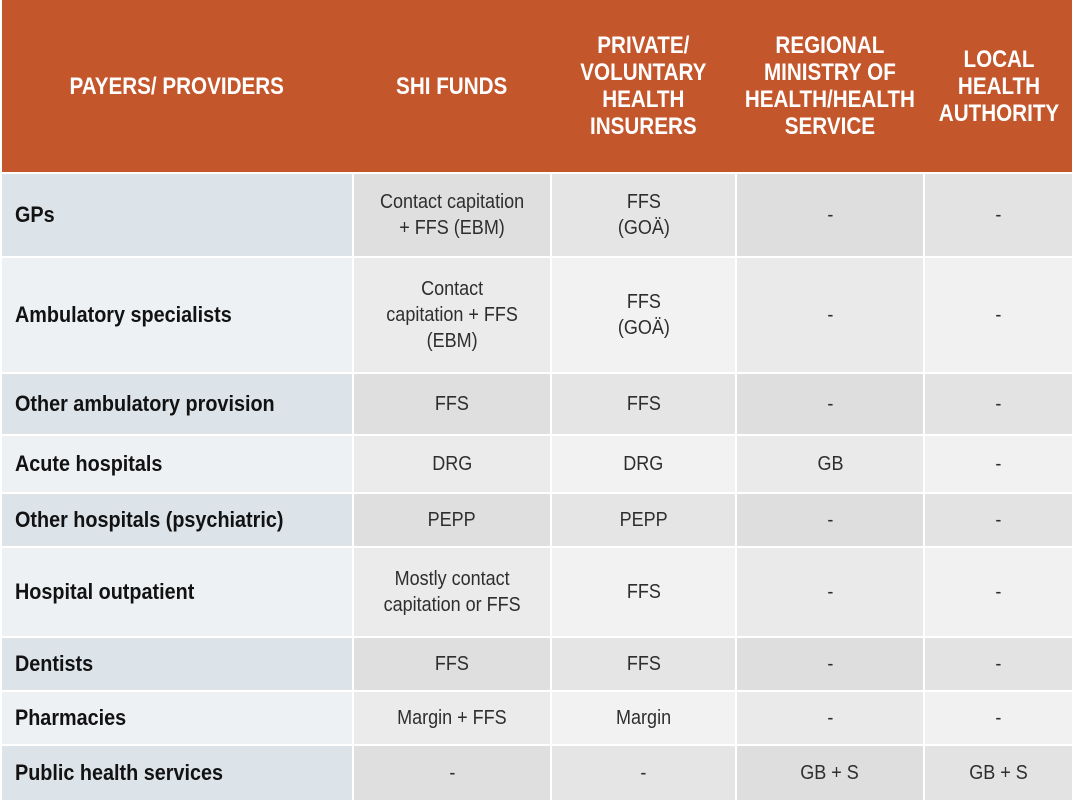 The height and width of the screenshot is (804, 1074). I want to click on column-header-local-health-authority: LOCAL HEALTH AUTHORITY, so click(998, 86).